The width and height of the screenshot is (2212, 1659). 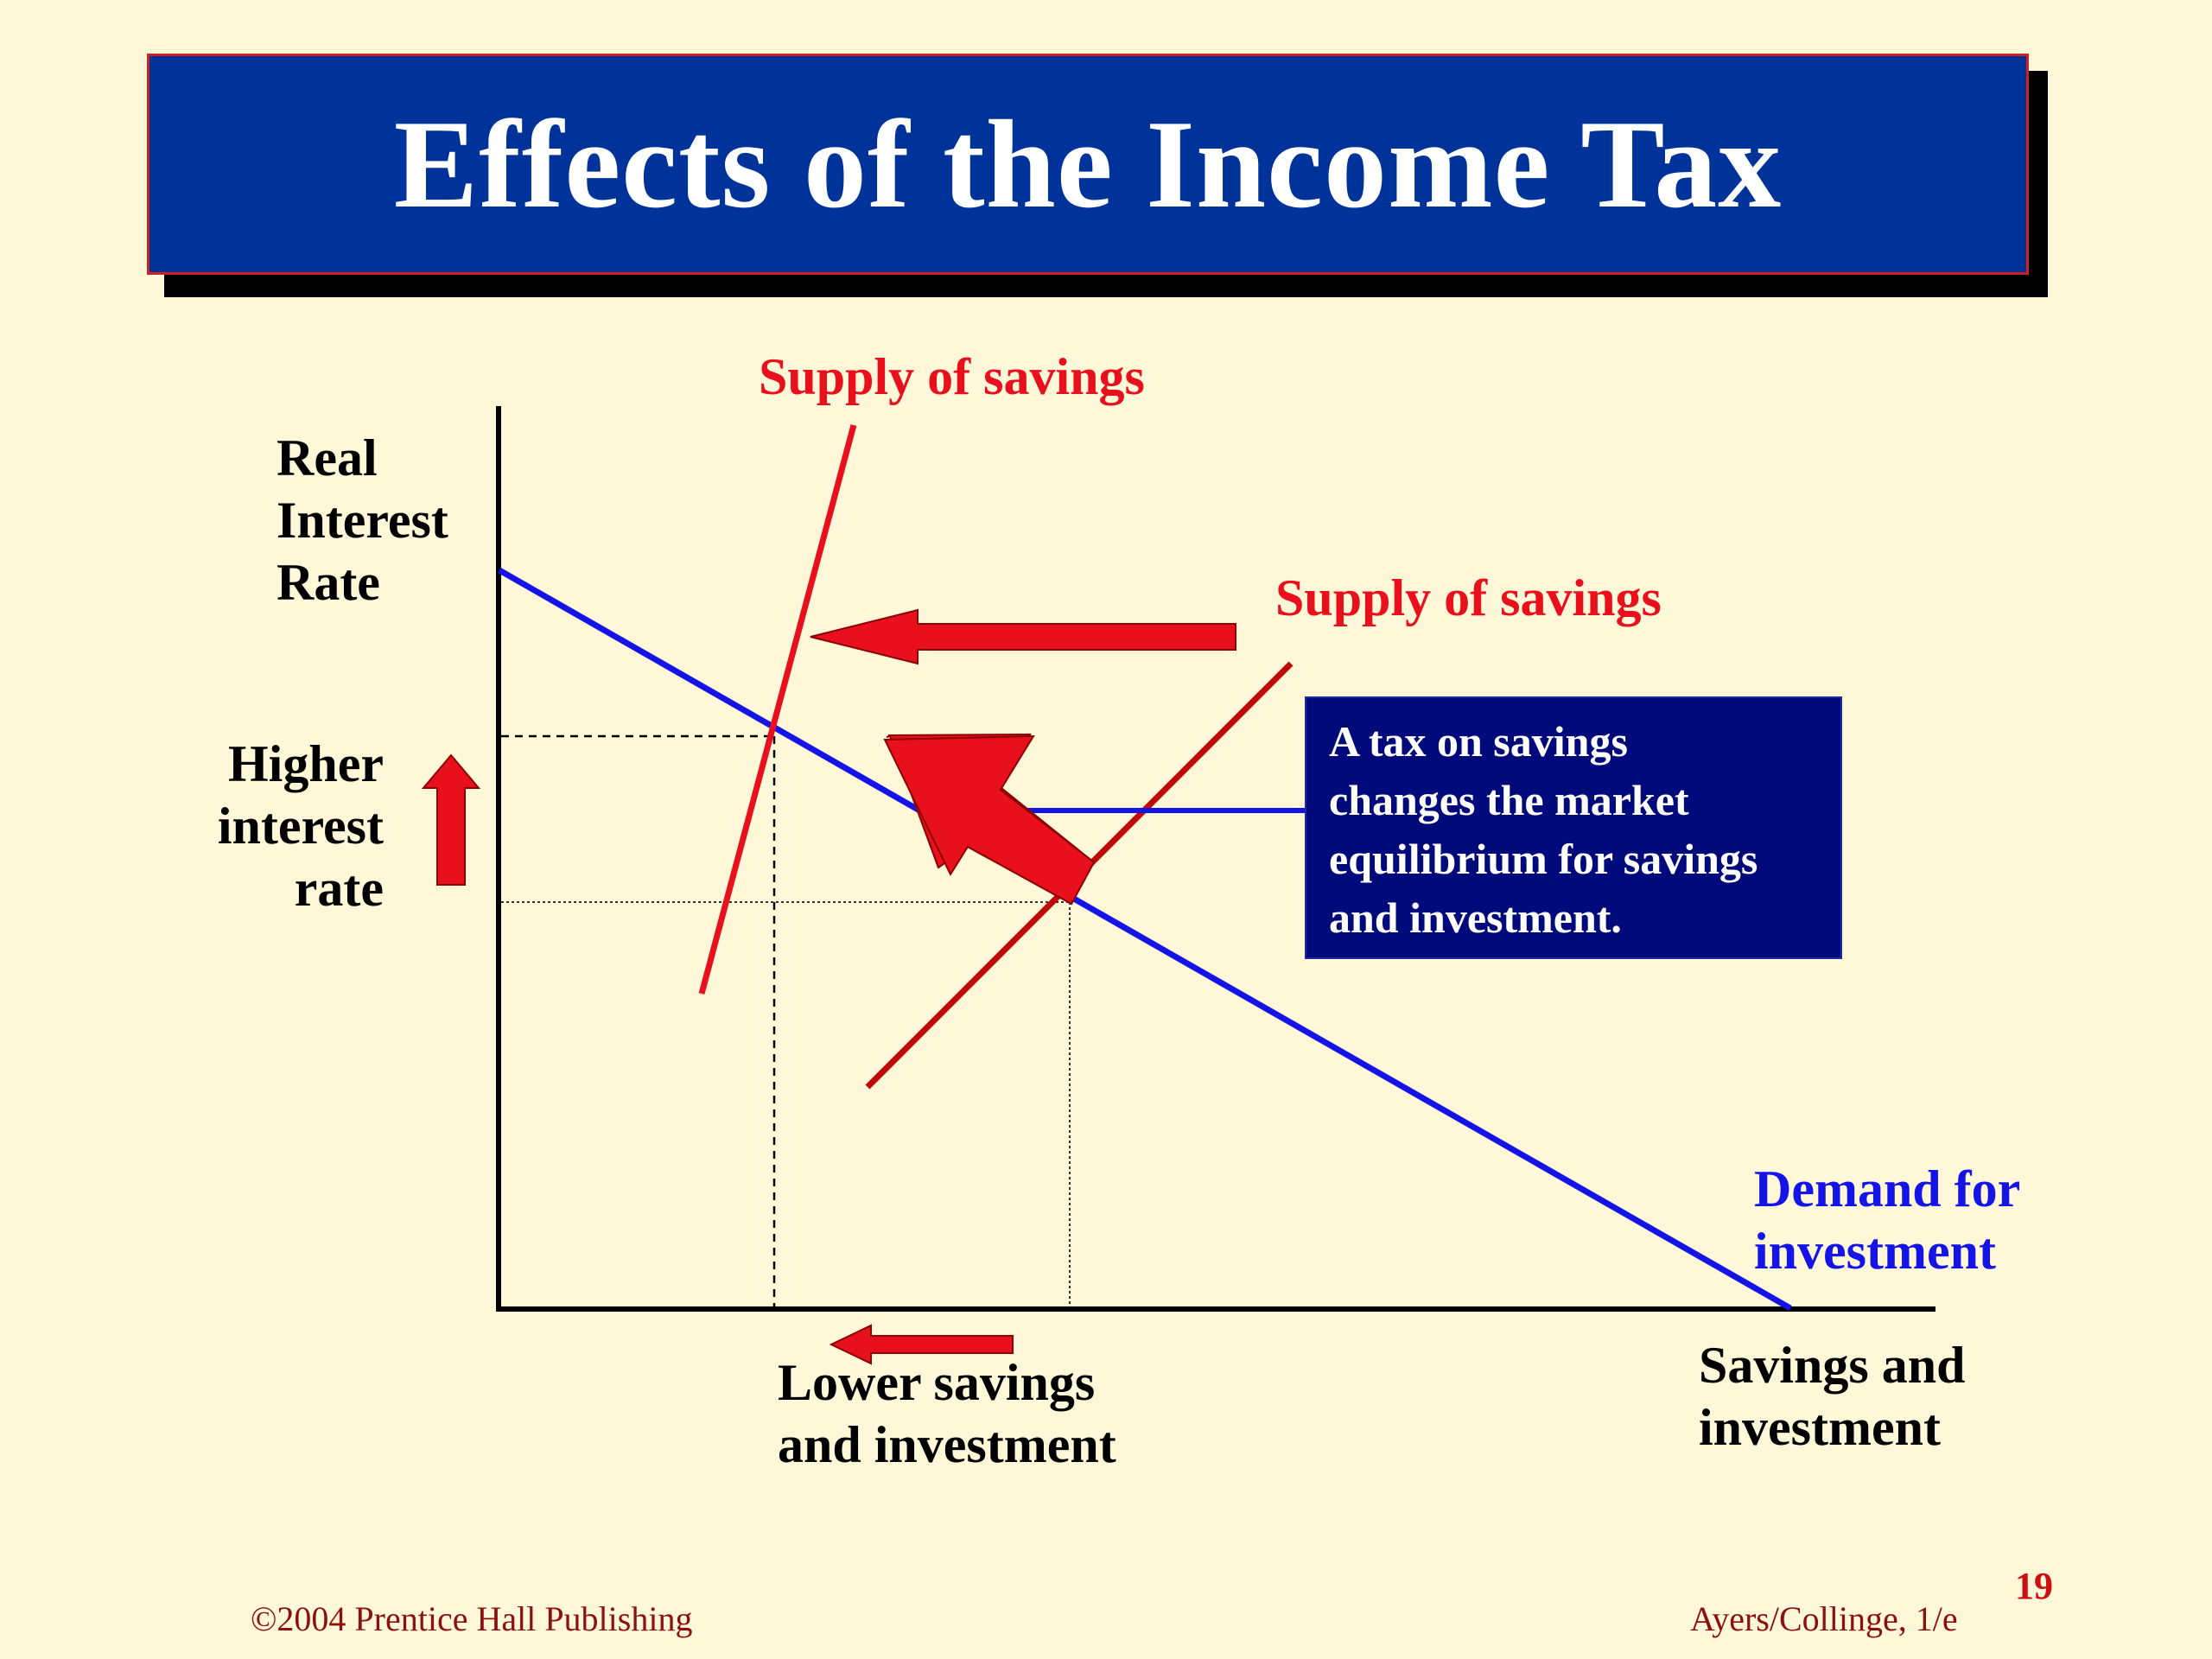 I want to click on page-number: 19, so click(x=2034, y=1586).